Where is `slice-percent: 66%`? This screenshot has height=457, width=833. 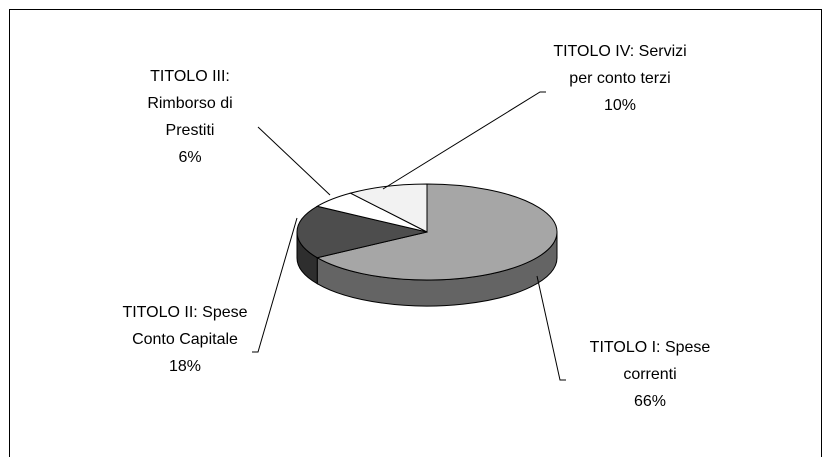 slice-percent: 66% is located at coordinates (650, 401).